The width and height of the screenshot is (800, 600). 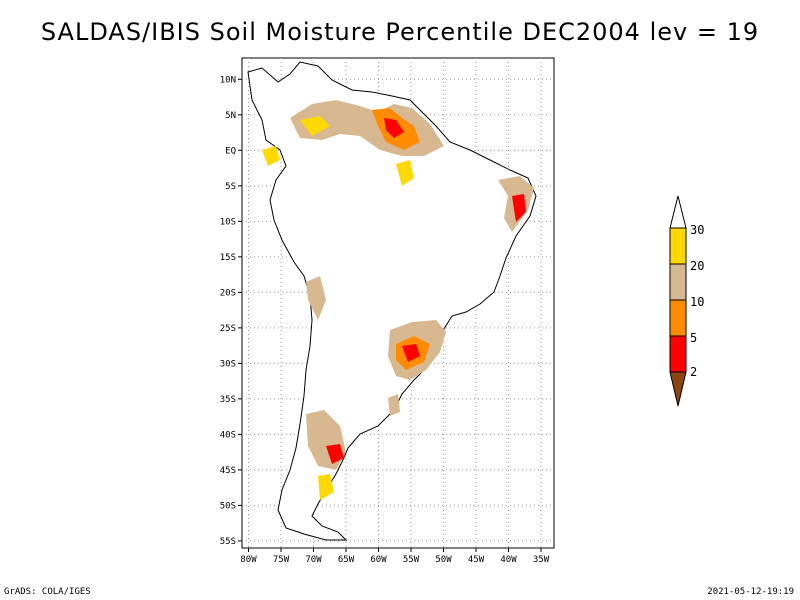 What do you see at coordinates (248, 560) in the screenshot?
I see `lon-label: 80W` at bounding box center [248, 560].